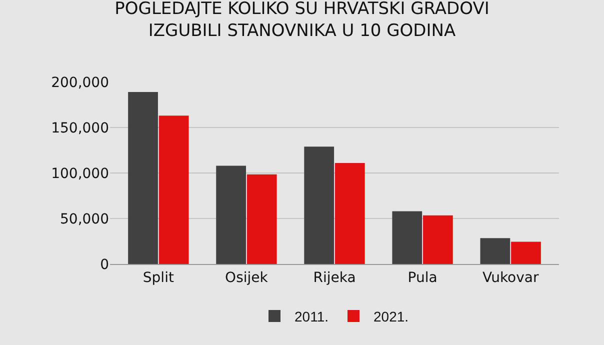  Describe the element at coordinates (302, 20) in the screenshot. I see `chart-title: POGLEDAJTE KOLIKO SU HRVATSKI GRADOVI IZGUBILI STANOVNIKA U 10 GODINA` at that location.